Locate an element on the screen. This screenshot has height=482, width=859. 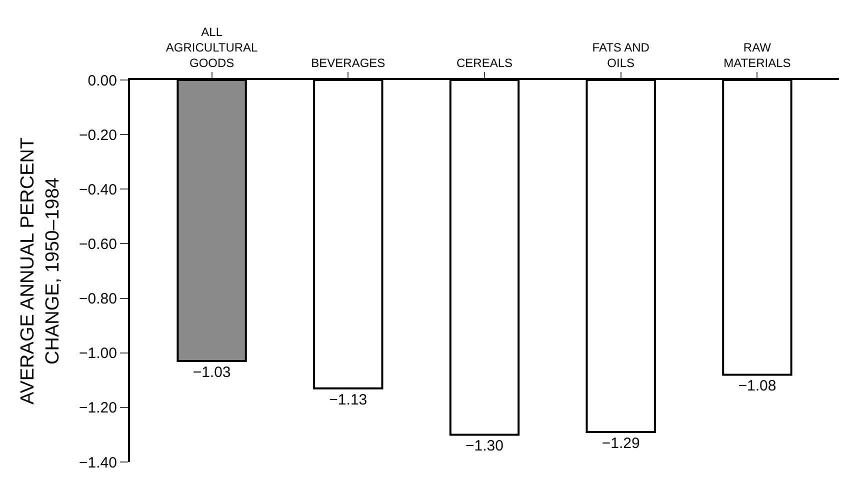
data-label: −1.08 is located at coordinates (757, 386).